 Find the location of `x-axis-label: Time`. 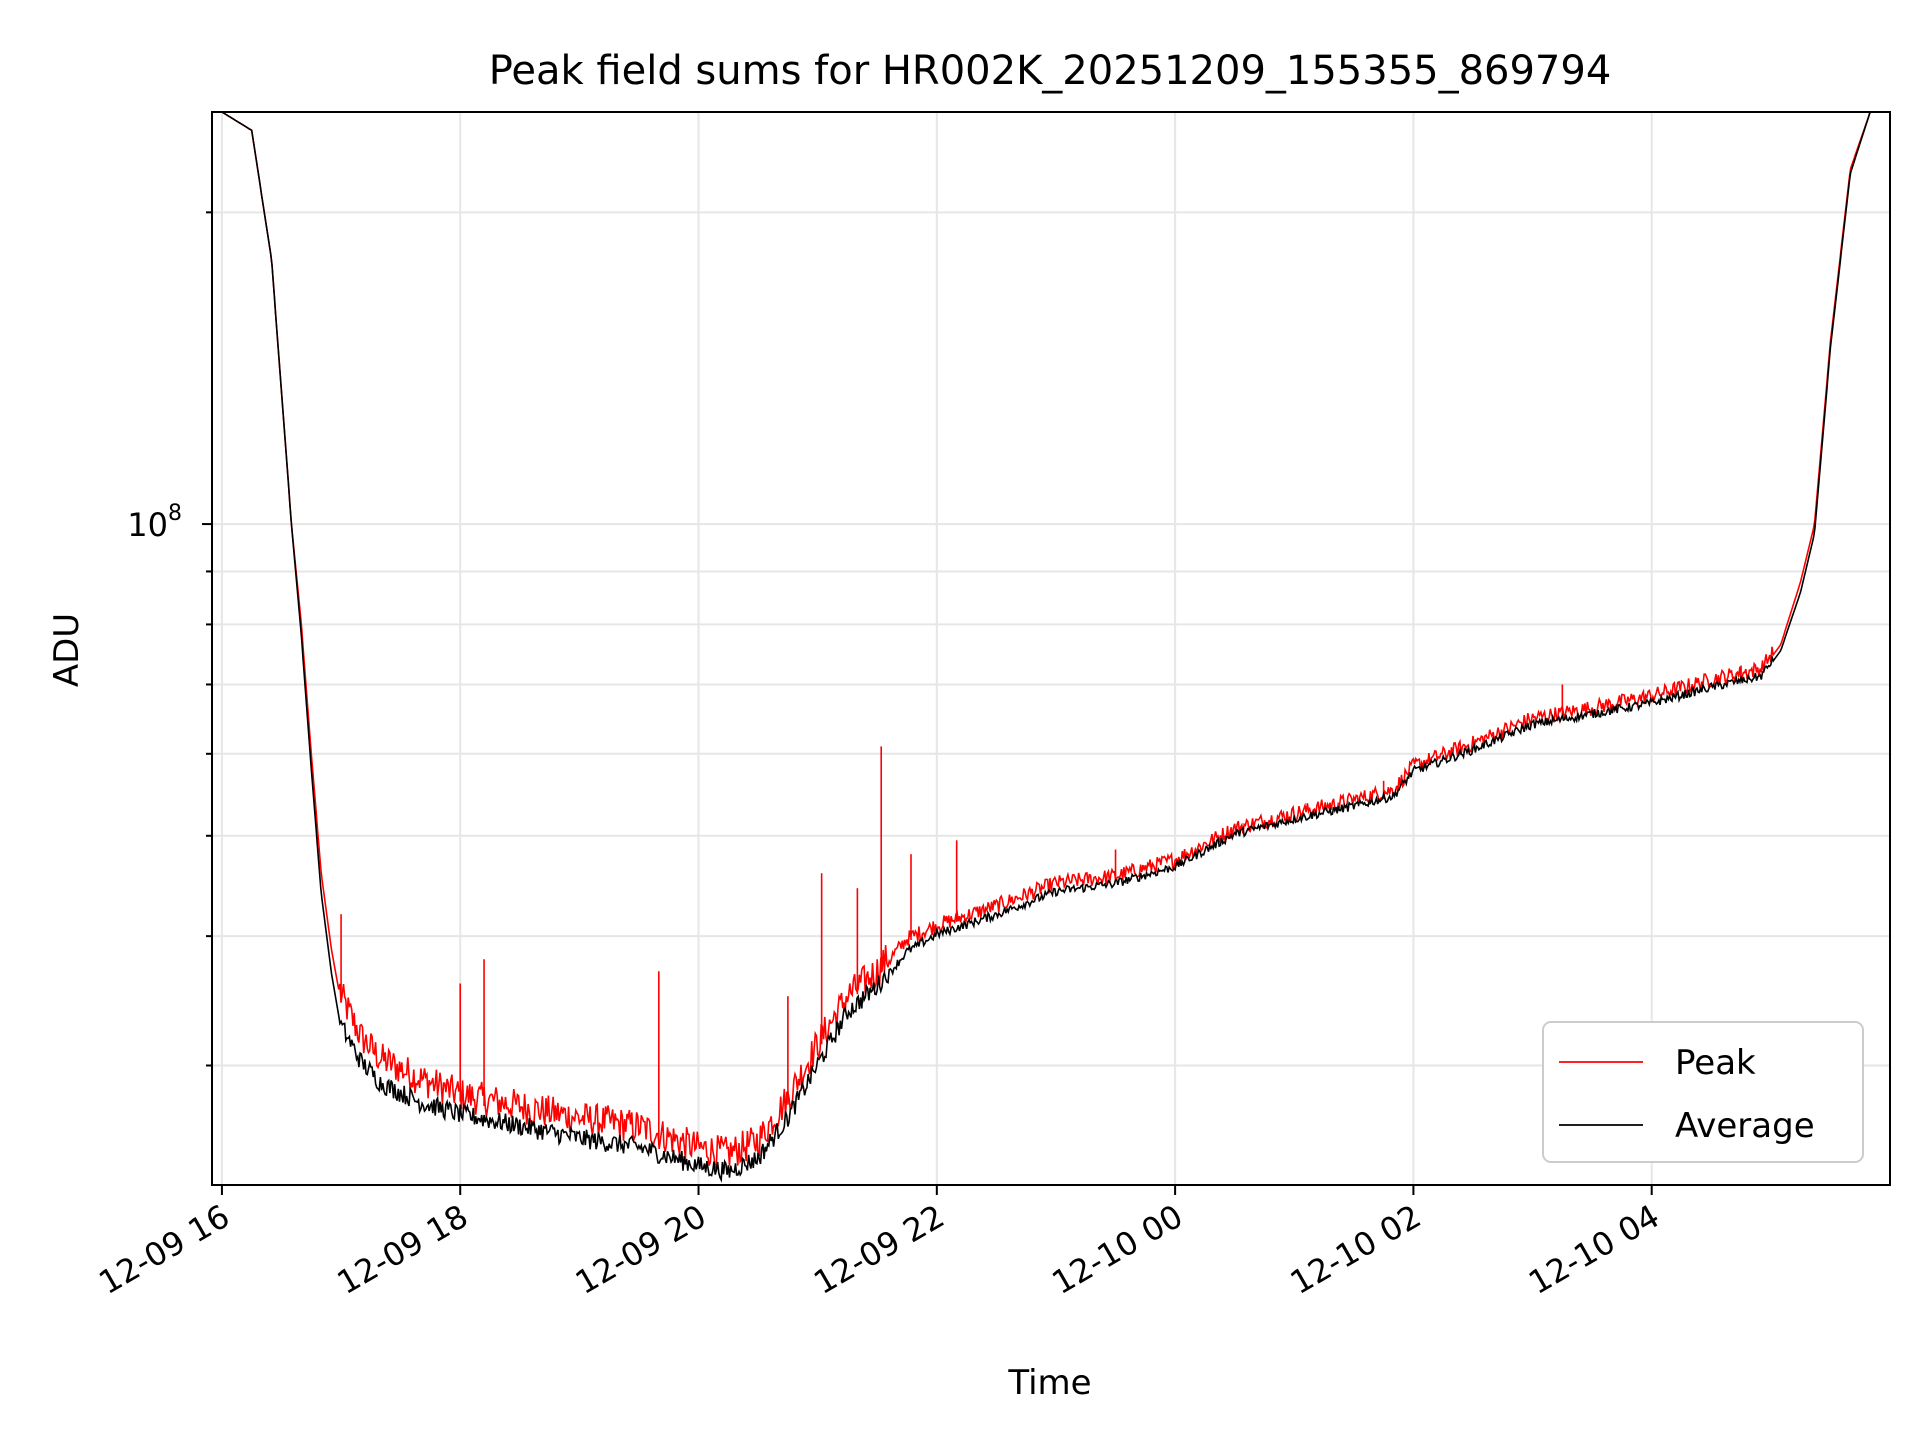

x-axis-label: Time is located at coordinates (1049, 1383).